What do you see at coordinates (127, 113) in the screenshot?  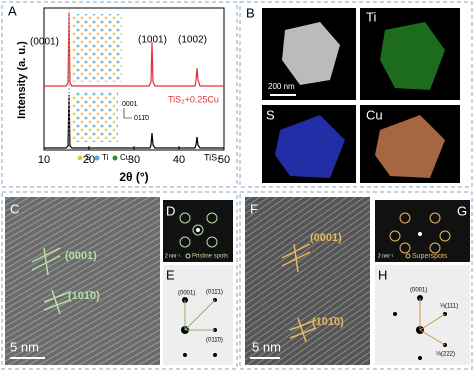 I see `axis-arrow` at bounding box center [127, 113].